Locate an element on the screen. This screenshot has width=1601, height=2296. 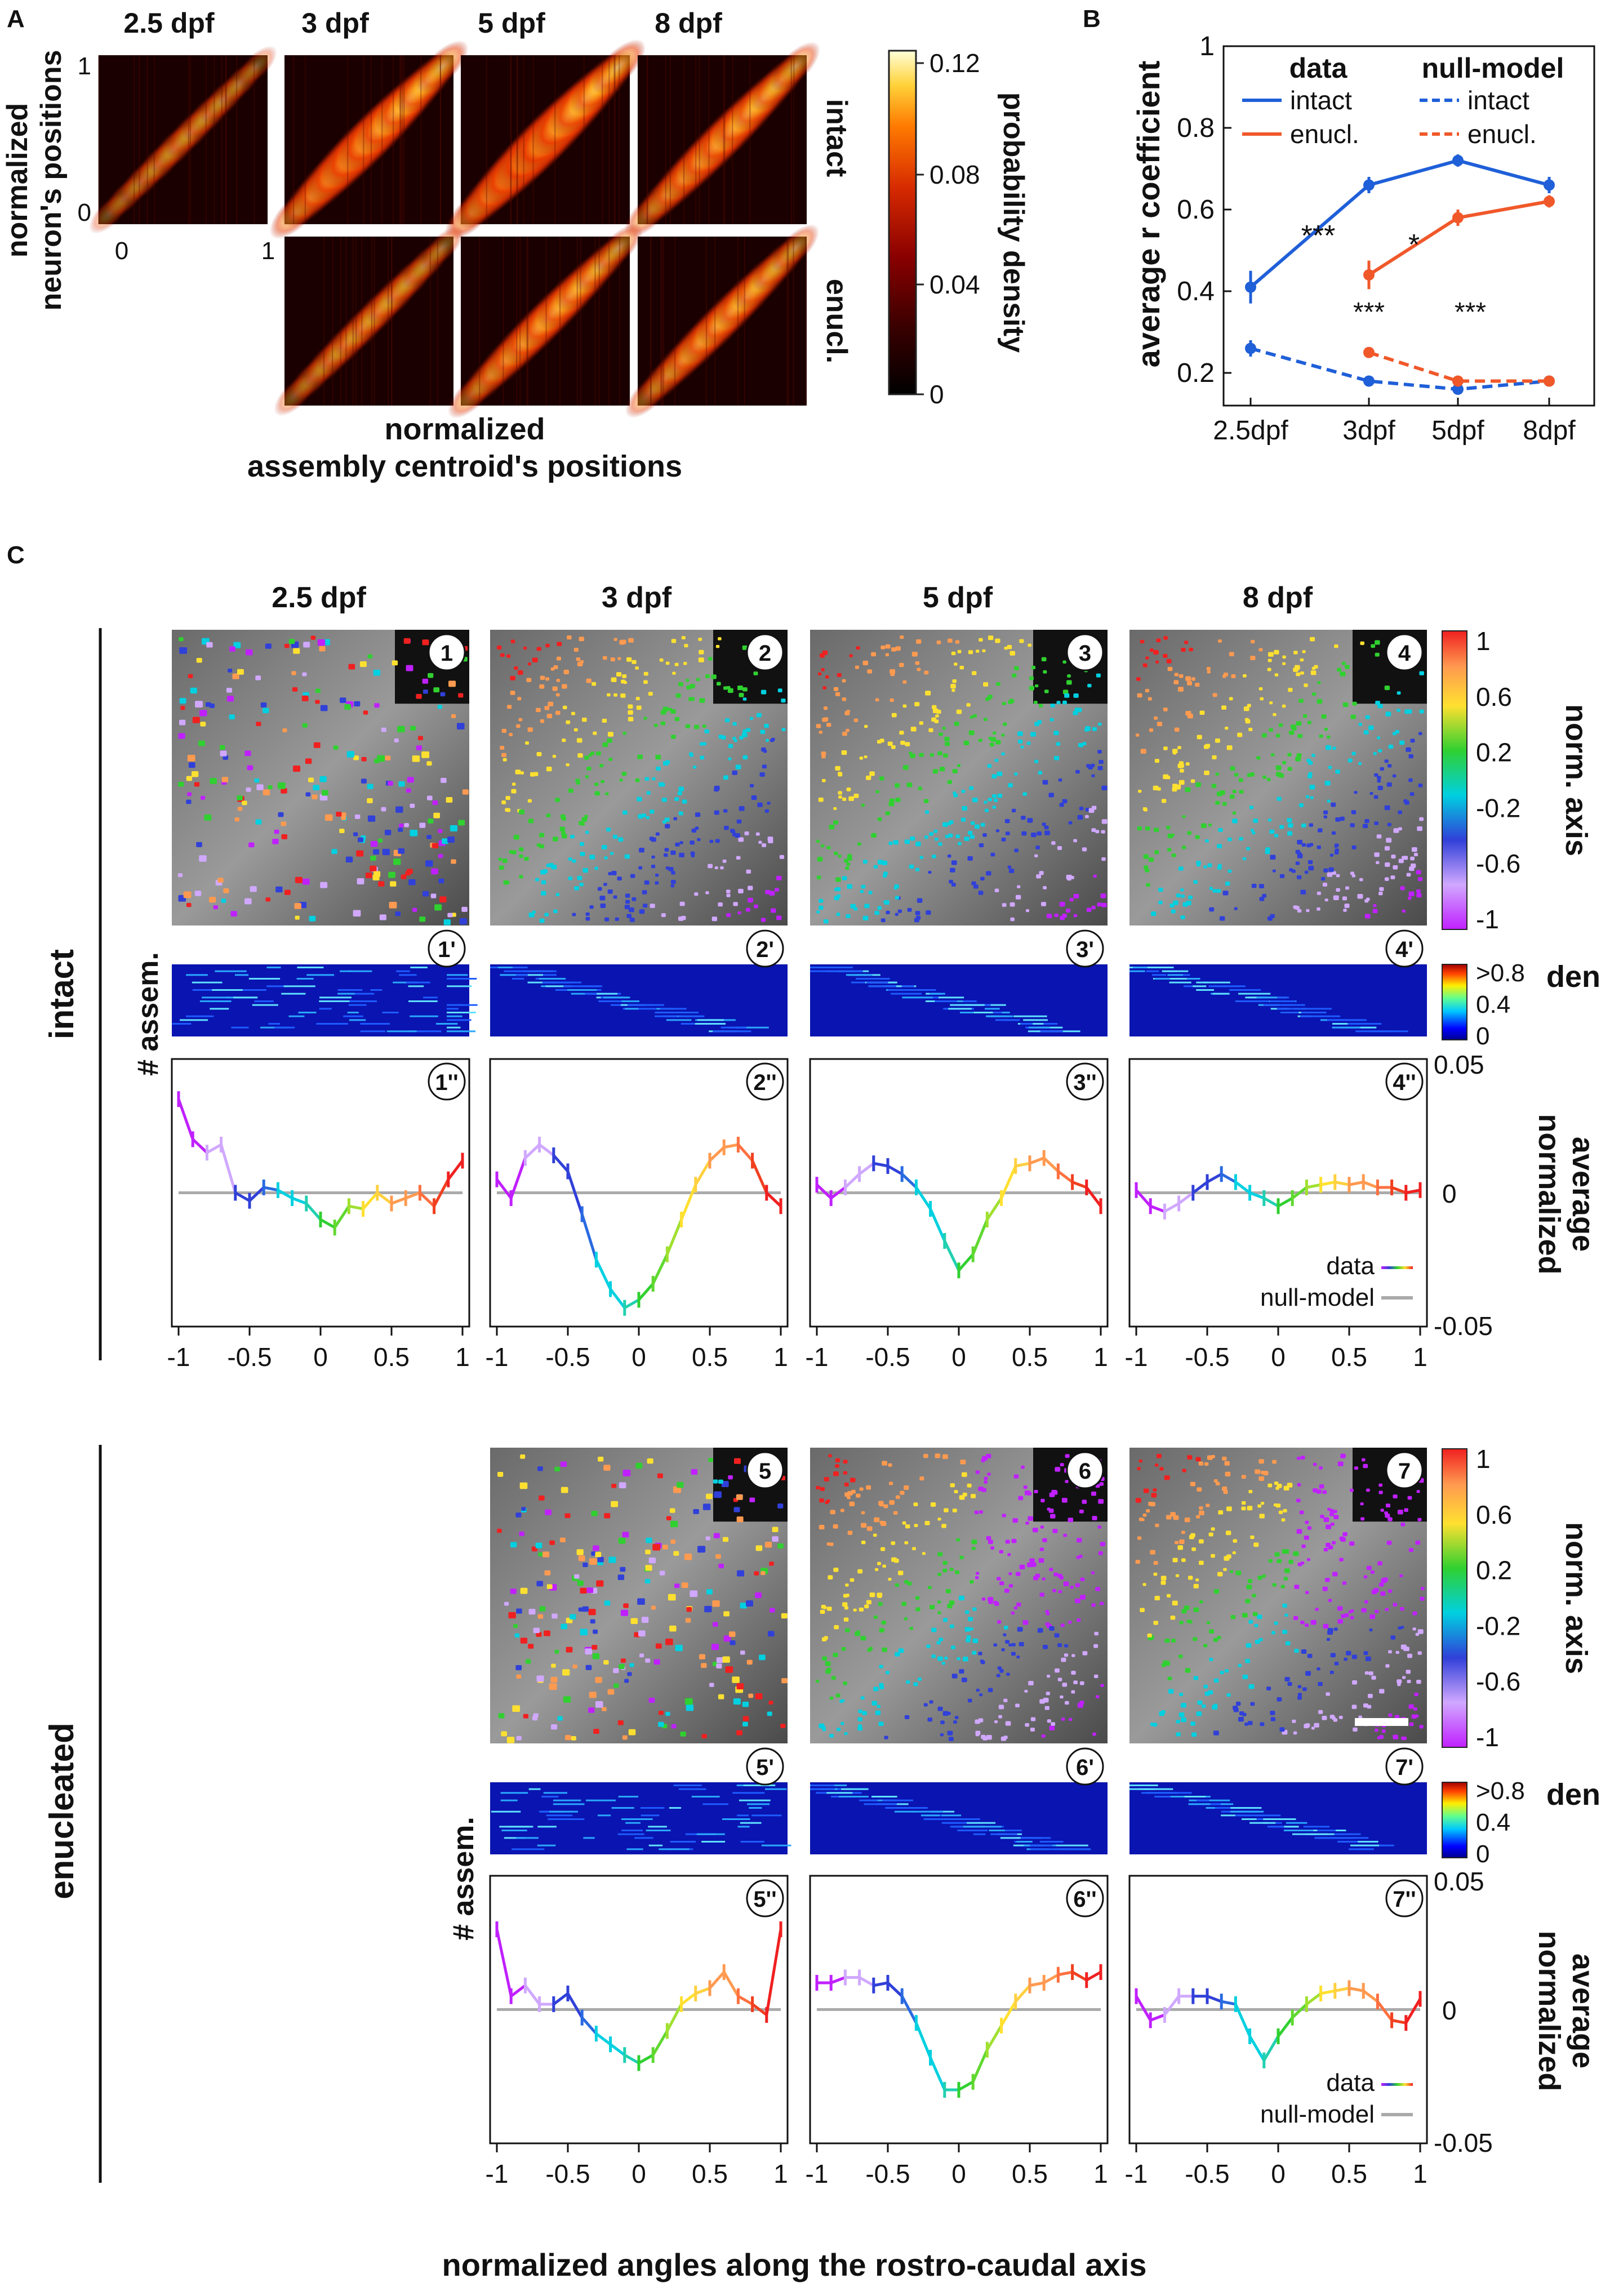
group-label-intact: intact is located at coordinates (62, 994).